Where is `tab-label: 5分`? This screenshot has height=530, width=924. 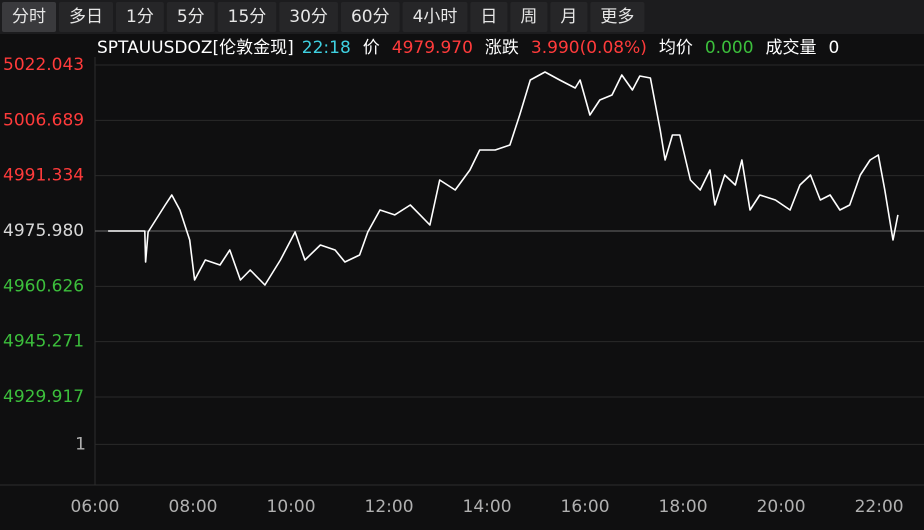 tab-label: 5分 is located at coordinates (191, 17).